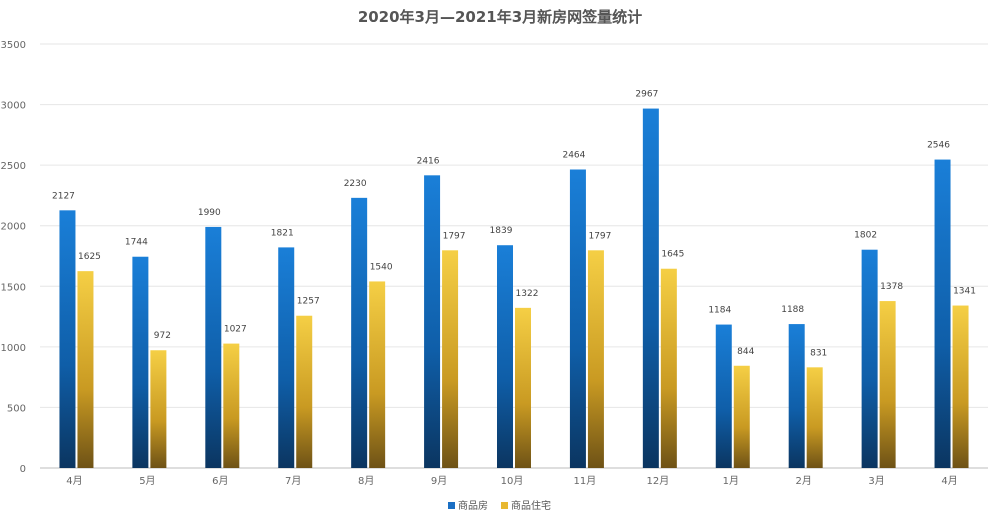  I want to click on x-tick-label: 1月, so click(731, 481).